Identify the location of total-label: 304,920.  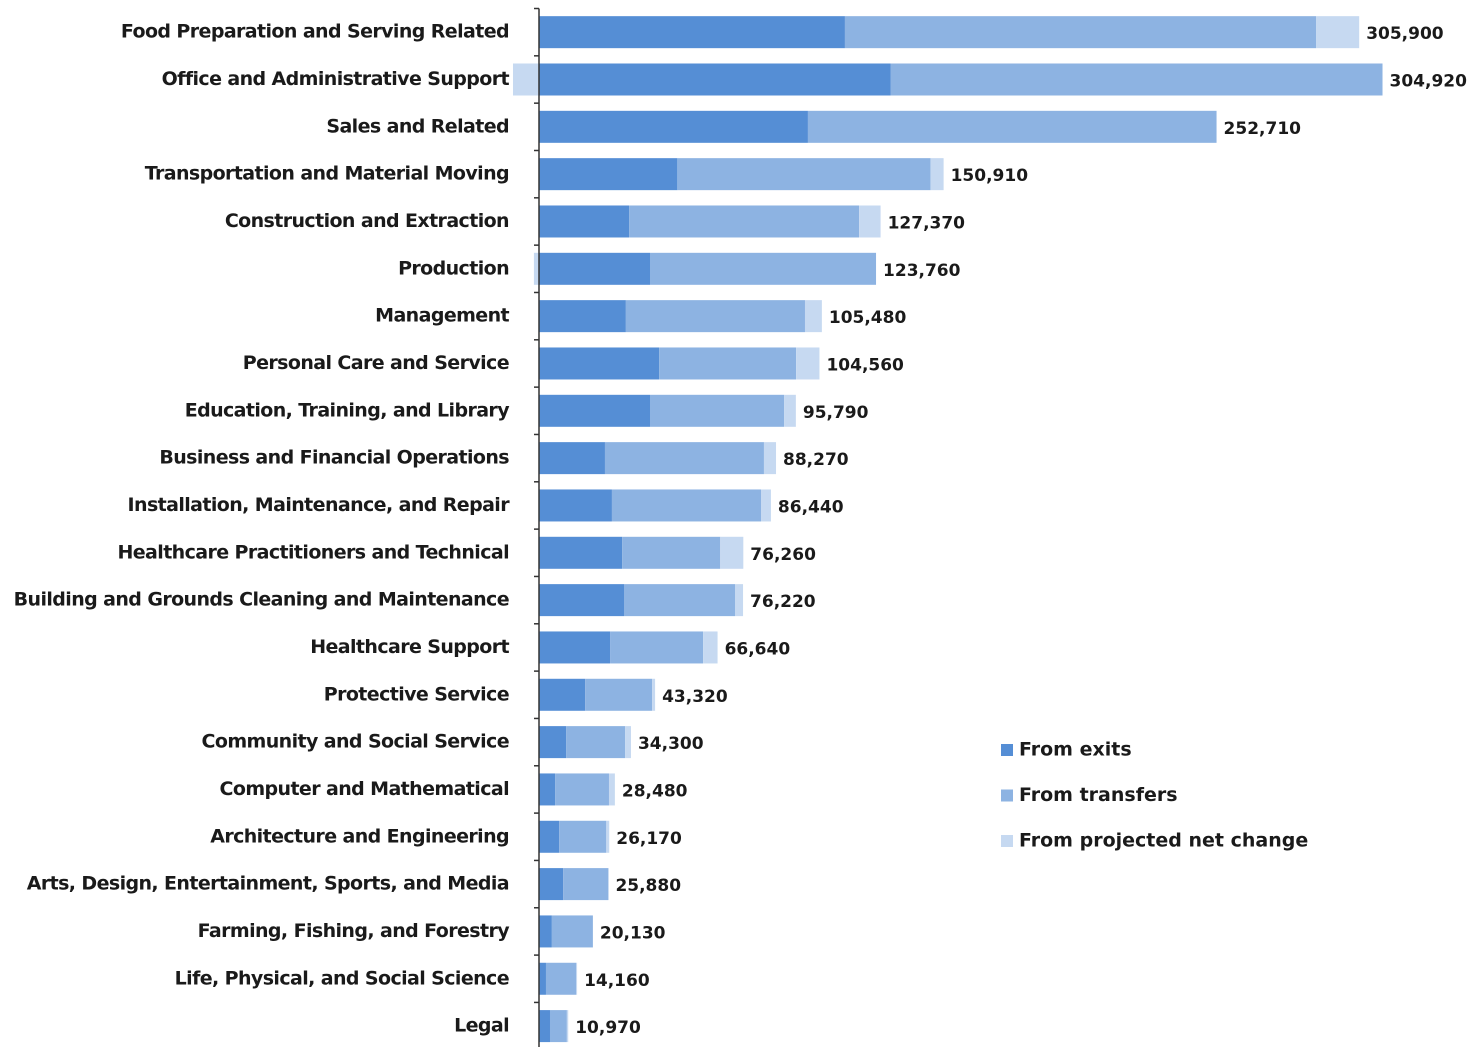
(1429, 81).